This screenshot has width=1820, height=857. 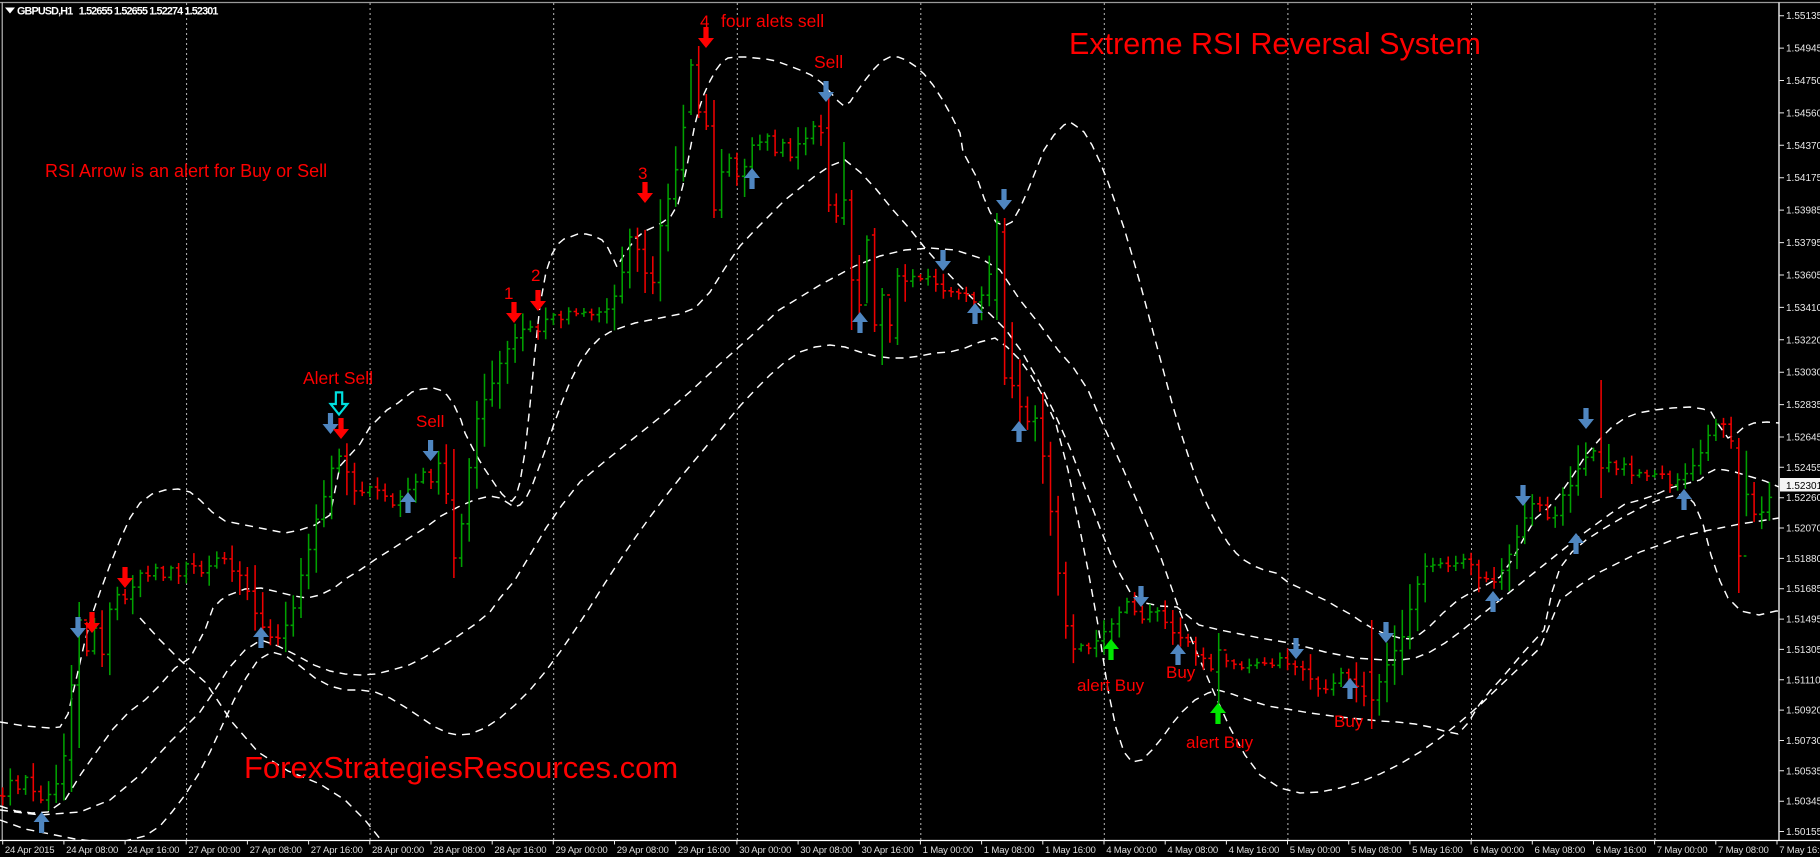 What do you see at coordinates (1803, 559) in the screenshot?
I see `svg-text: 1.51880` at bounding box center [1803, 559].